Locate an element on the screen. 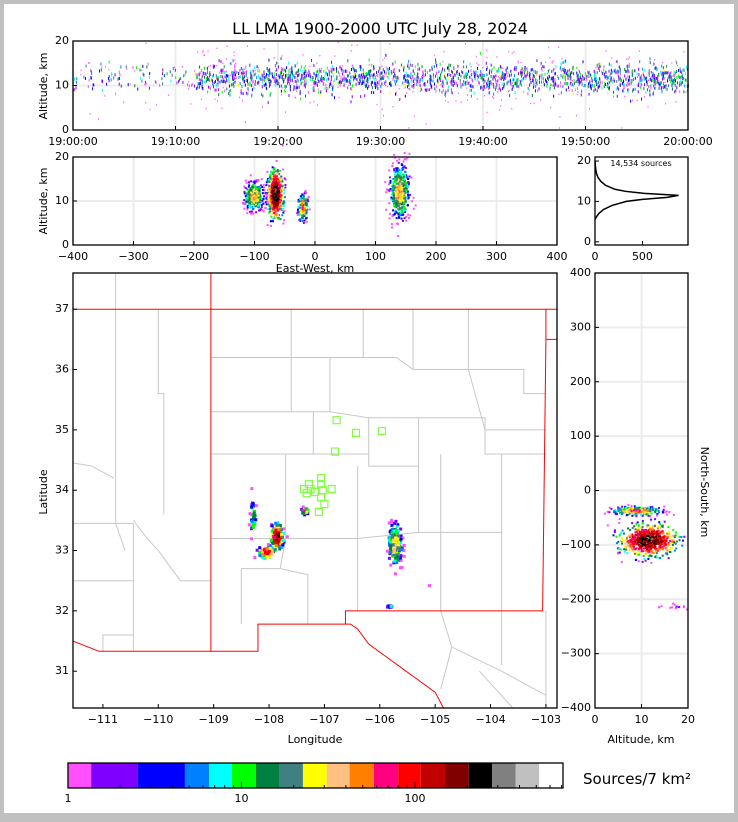 This screenshot has width=738, height=822. x-tick-label: 300 is located at coordinates (496, 256).